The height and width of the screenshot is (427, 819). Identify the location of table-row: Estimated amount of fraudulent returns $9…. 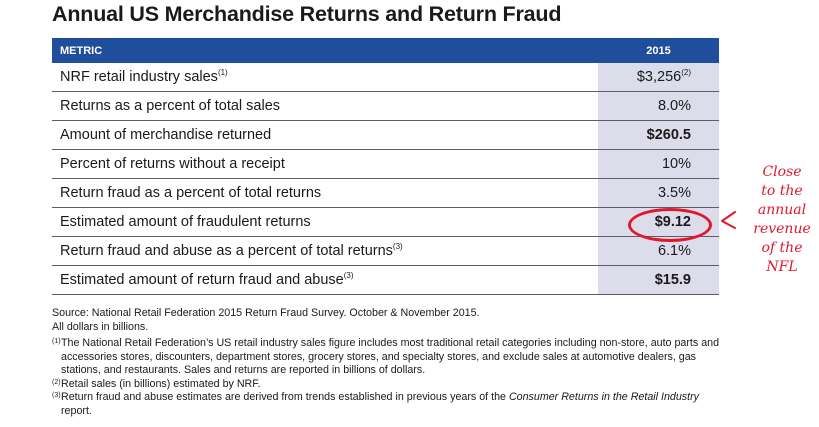
(385, 222).